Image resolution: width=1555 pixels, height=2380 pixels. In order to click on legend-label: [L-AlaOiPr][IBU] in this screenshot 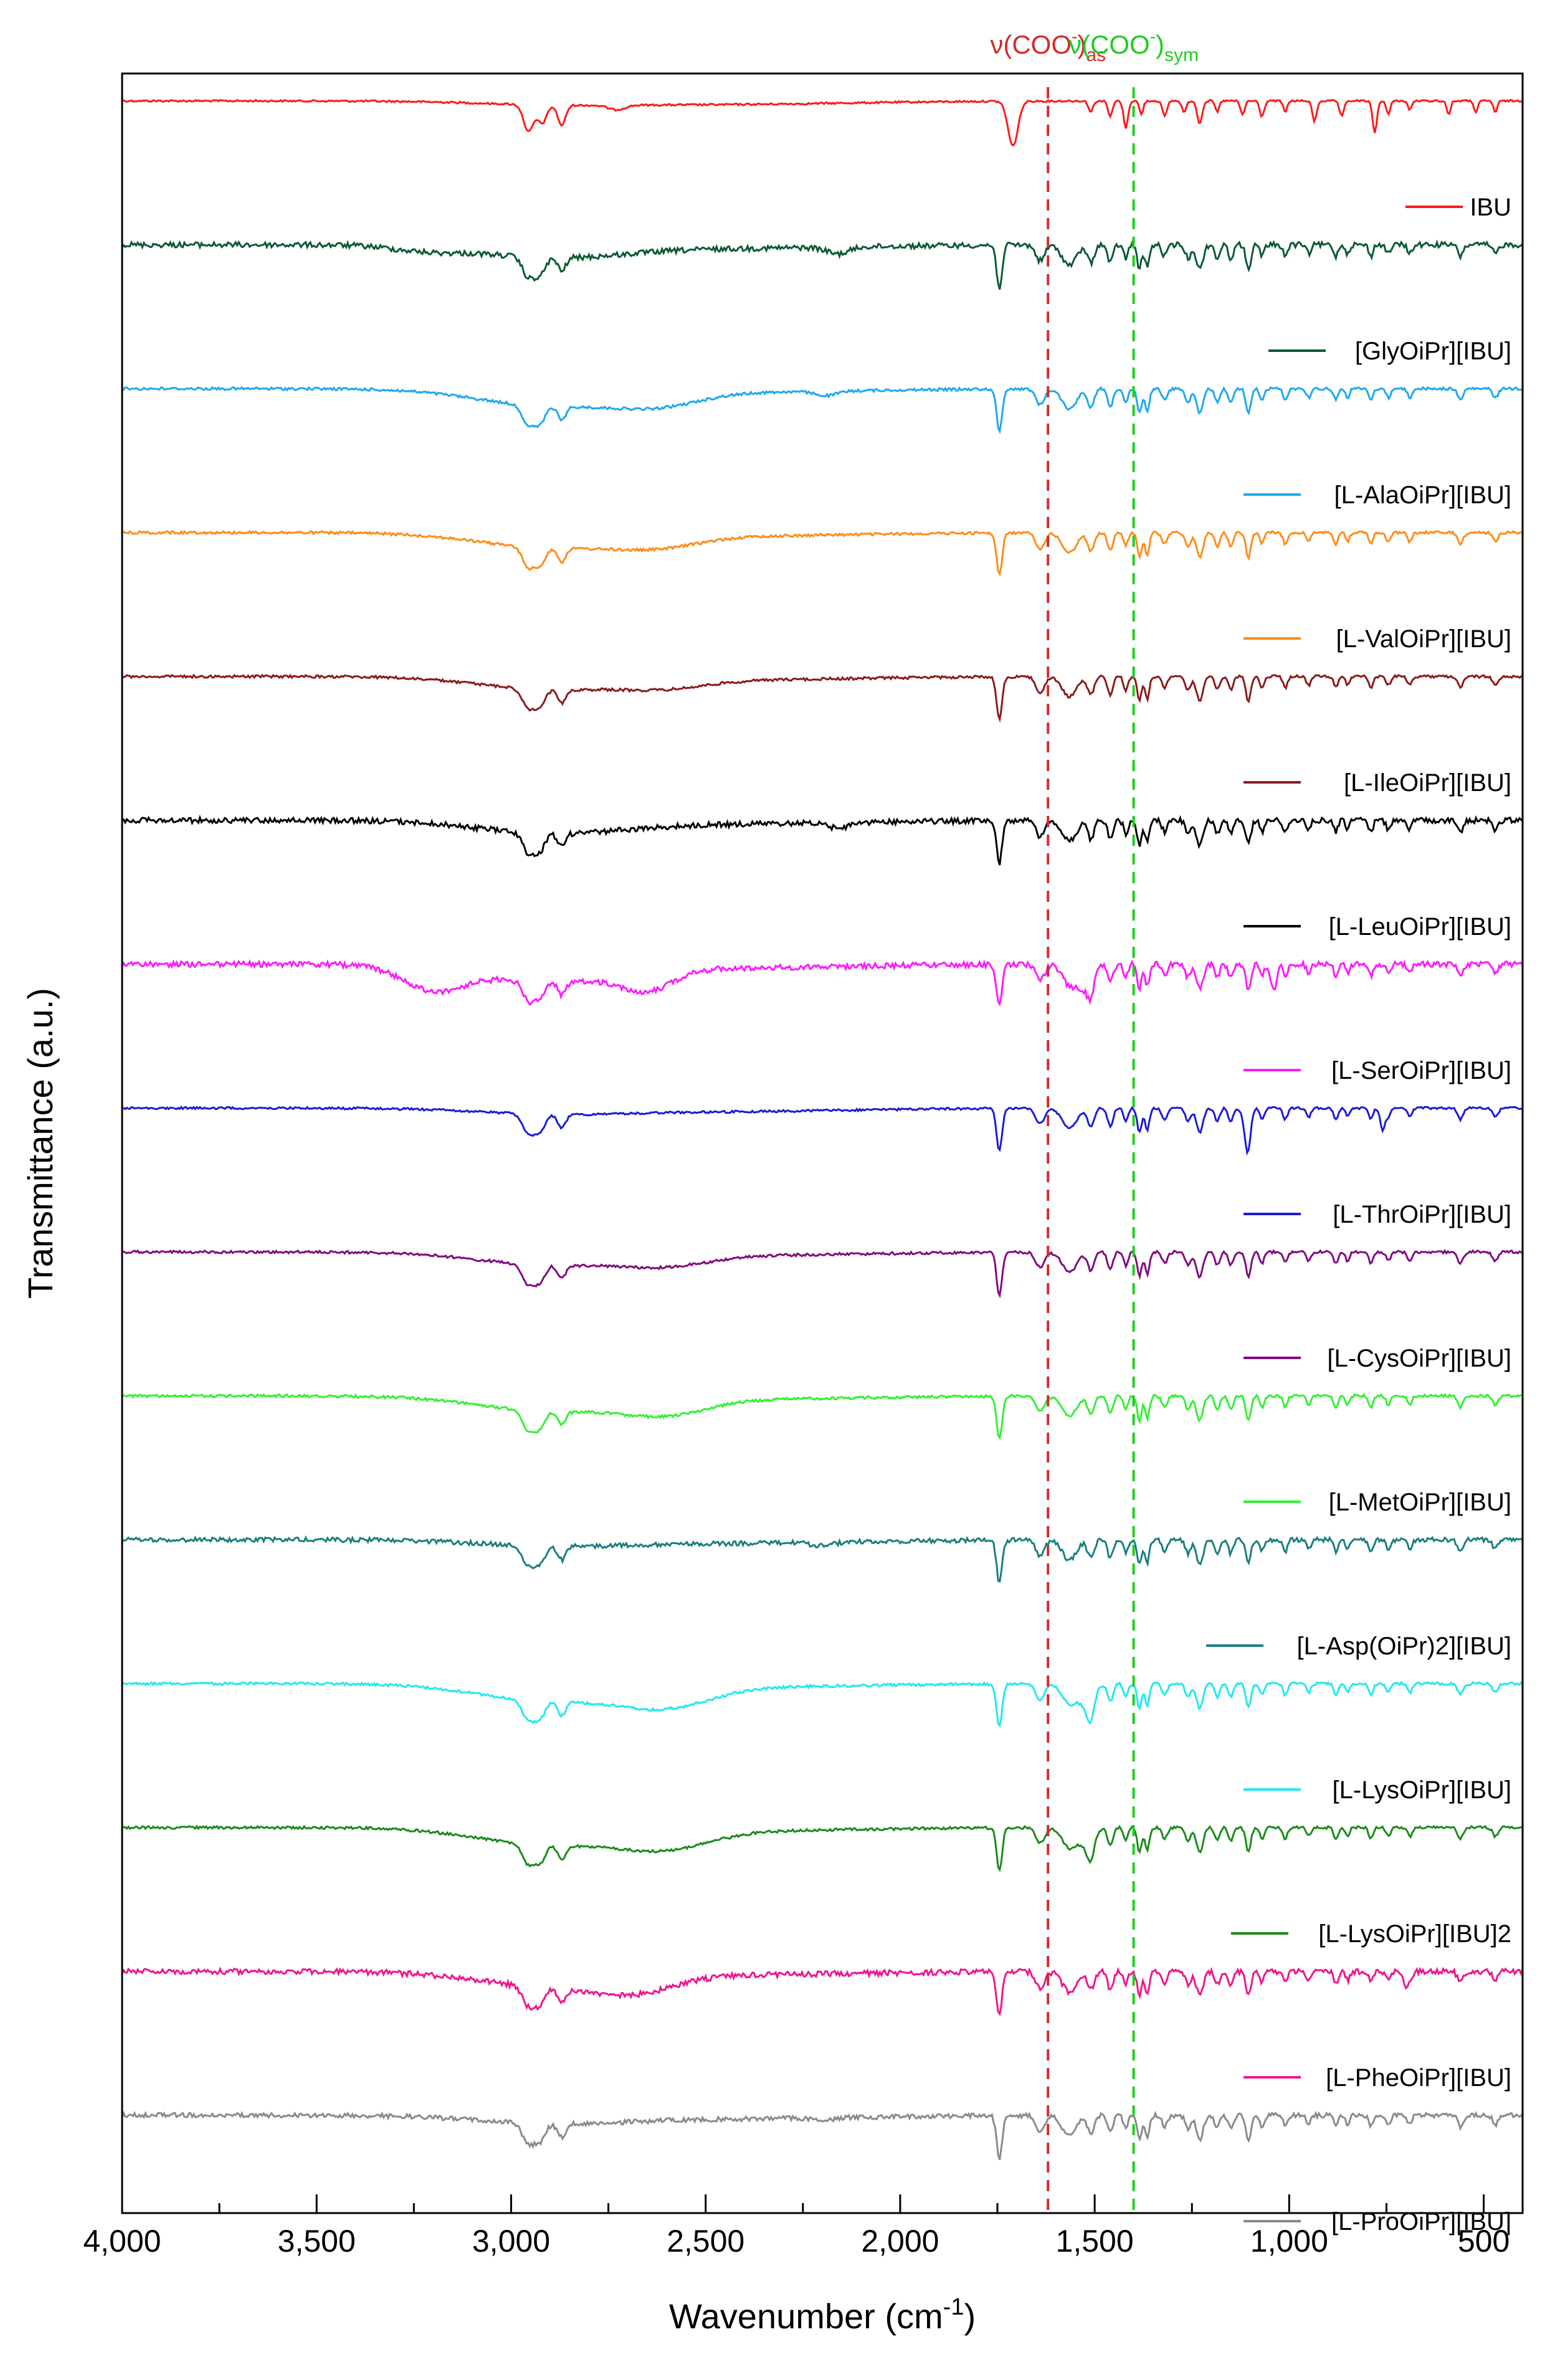, I will do `click(1422, 495)`.